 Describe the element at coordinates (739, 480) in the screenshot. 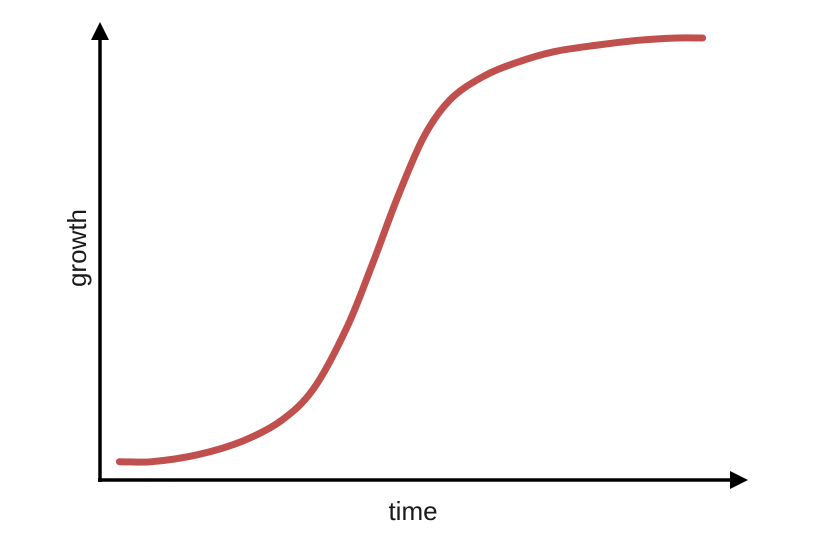

I see `x-axis-arrow-icon` at that location.